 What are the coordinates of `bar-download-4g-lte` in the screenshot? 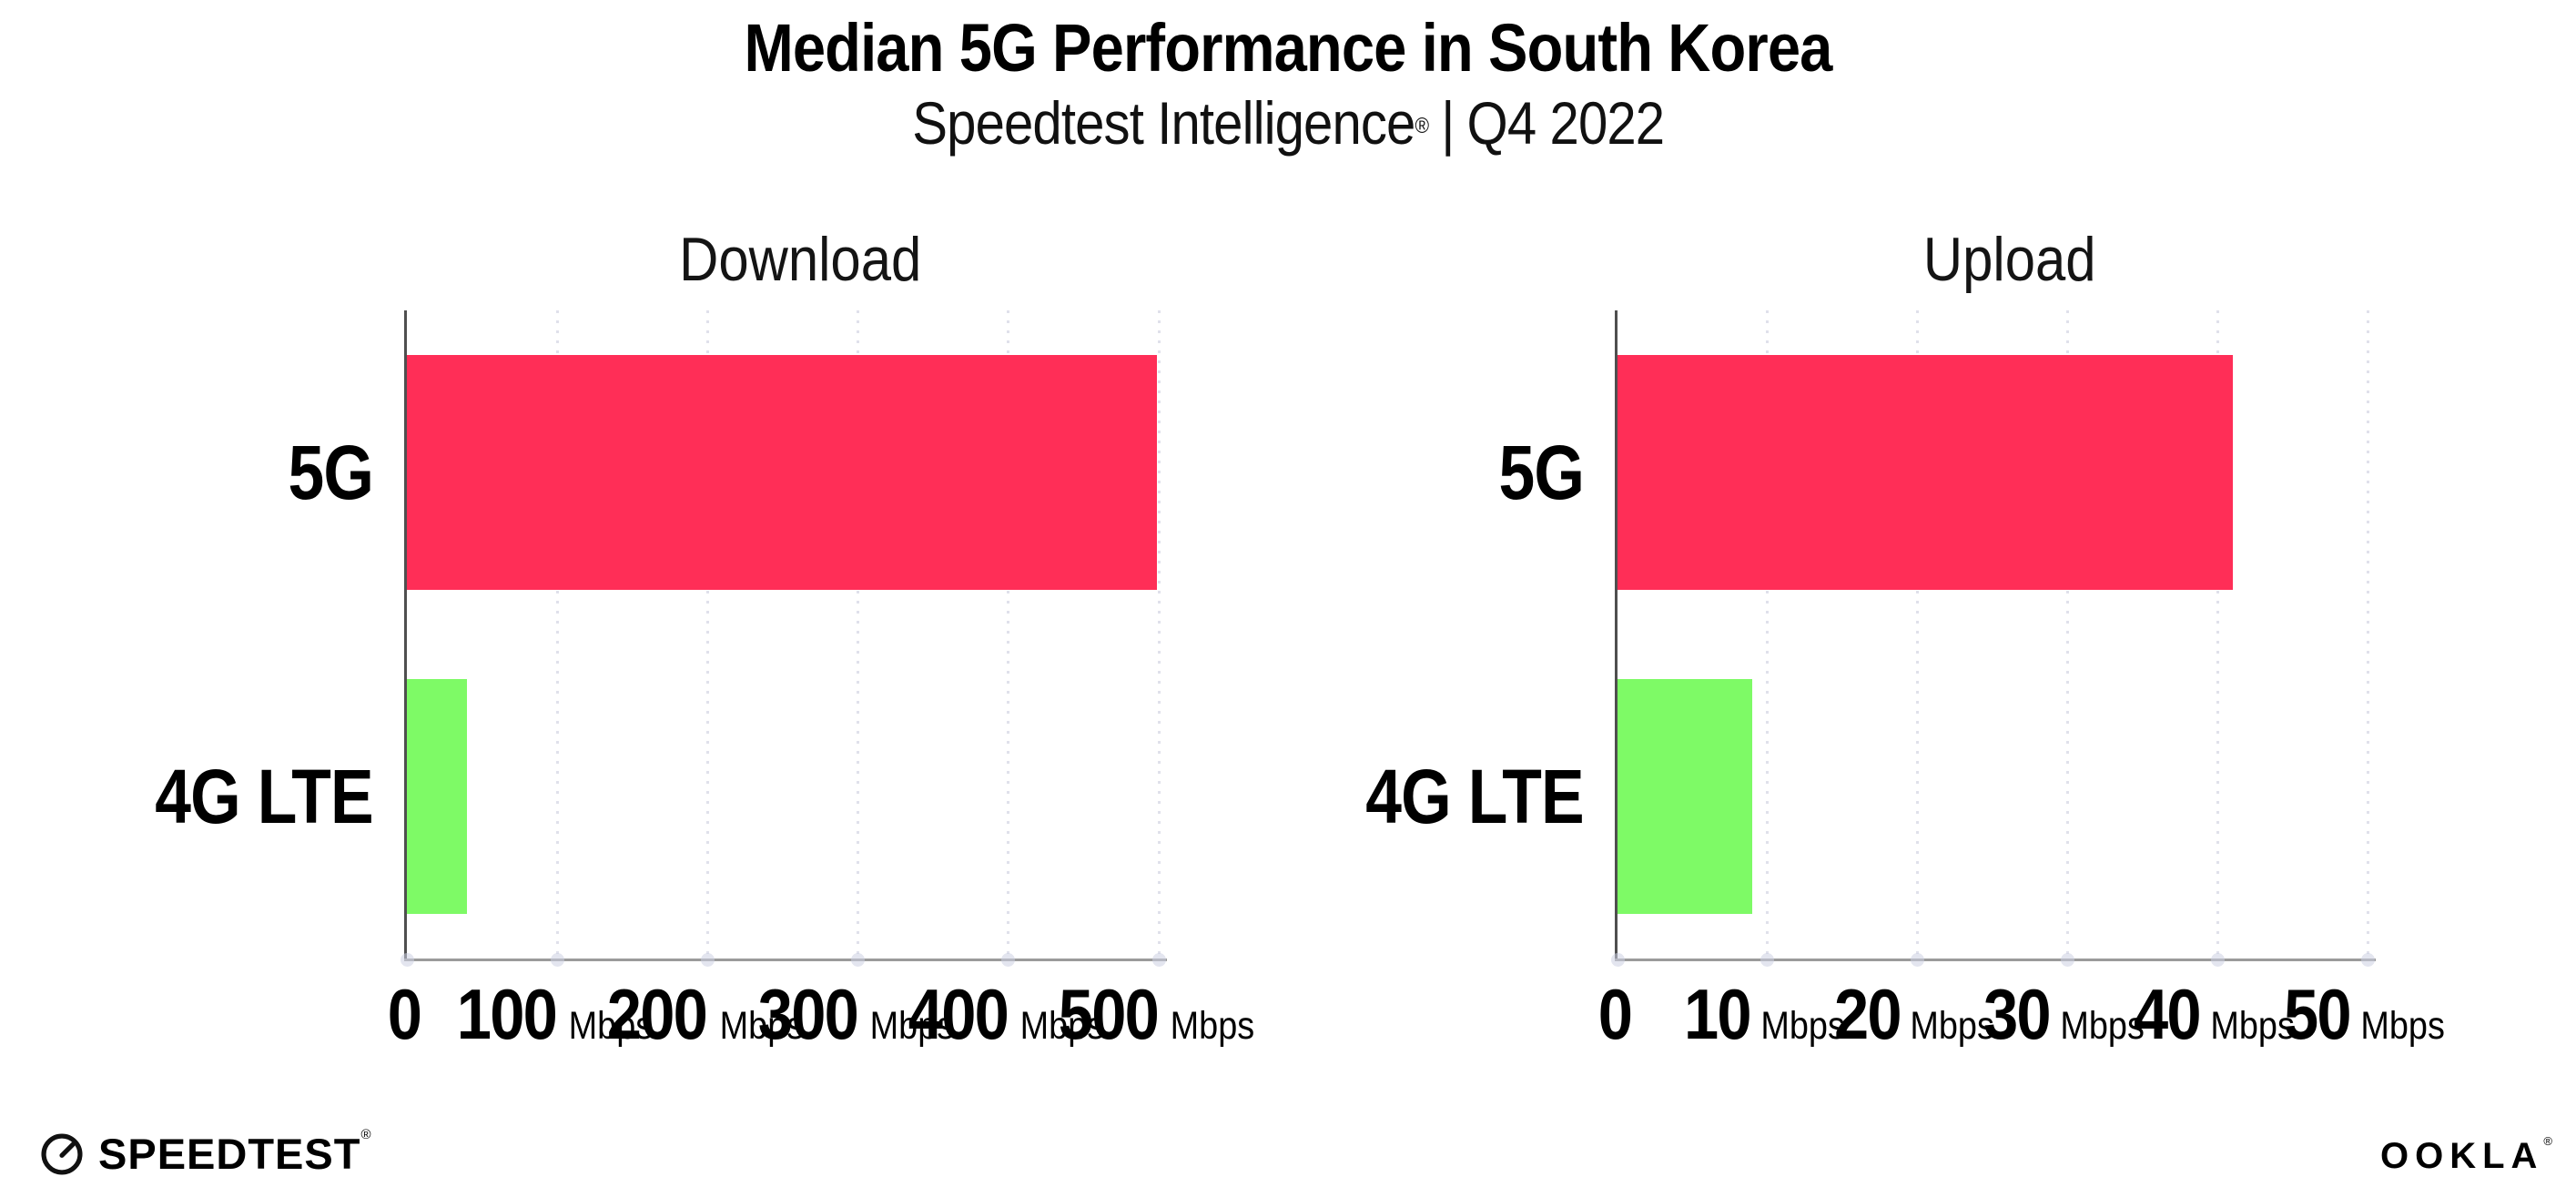 It's located at (437, 796).